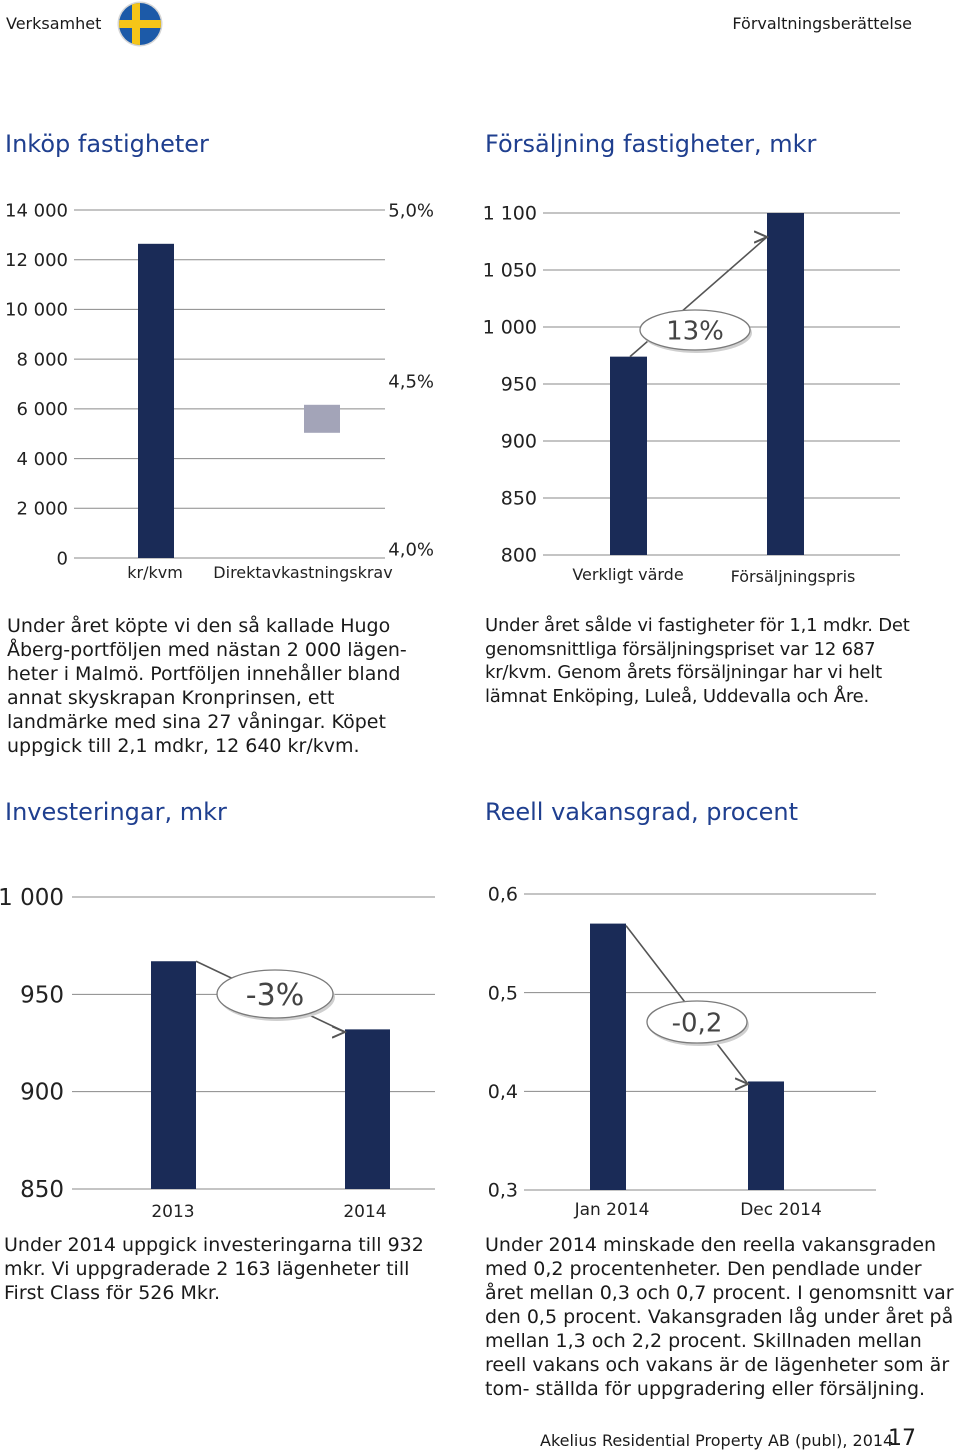  Describe the element at coordinates (116, 812) in the screenshot. I see `investeringar-title: Investeringar, mkr` at that location.